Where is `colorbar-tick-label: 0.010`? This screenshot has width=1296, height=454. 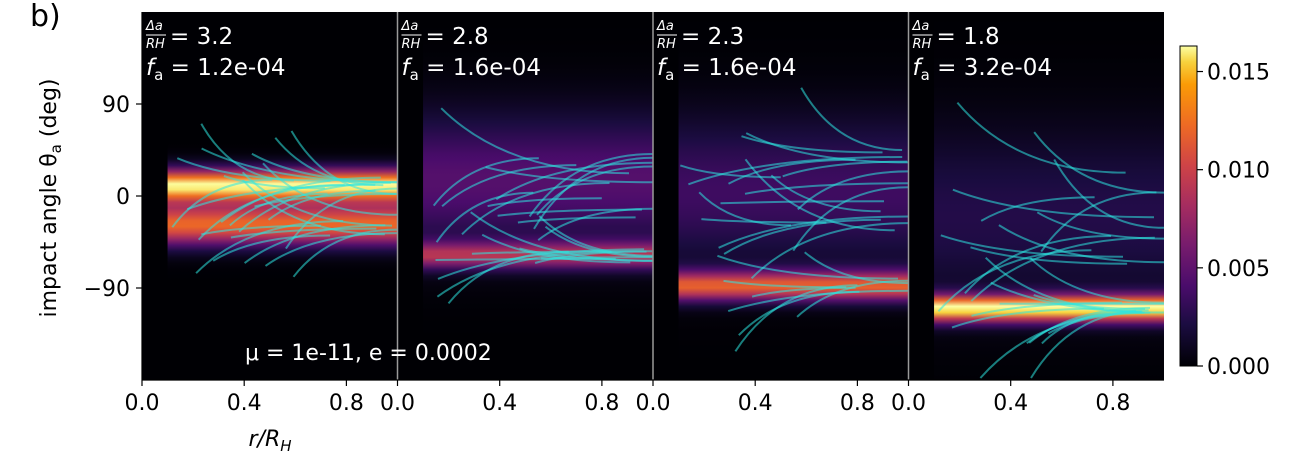
colorbar-tick-label: 0.010 is located at coordinates (1238, 171).